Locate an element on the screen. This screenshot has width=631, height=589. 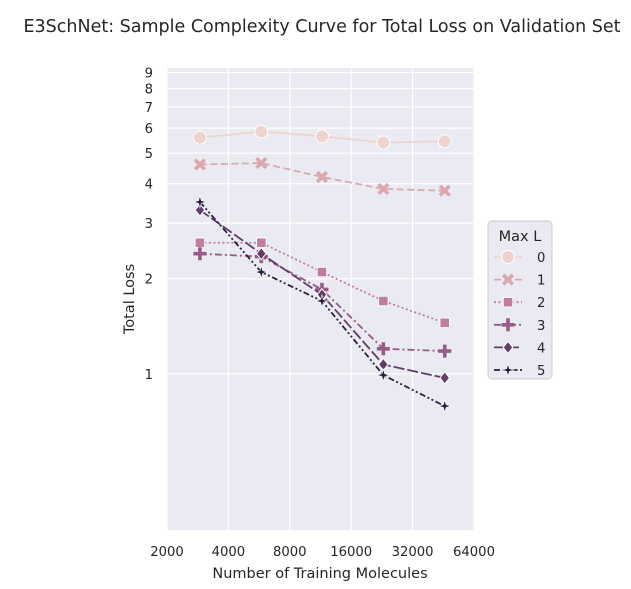
x-axis-ticks: 2000 4000 8000 16000 32000 64000 is located at coordinates (322, 552).